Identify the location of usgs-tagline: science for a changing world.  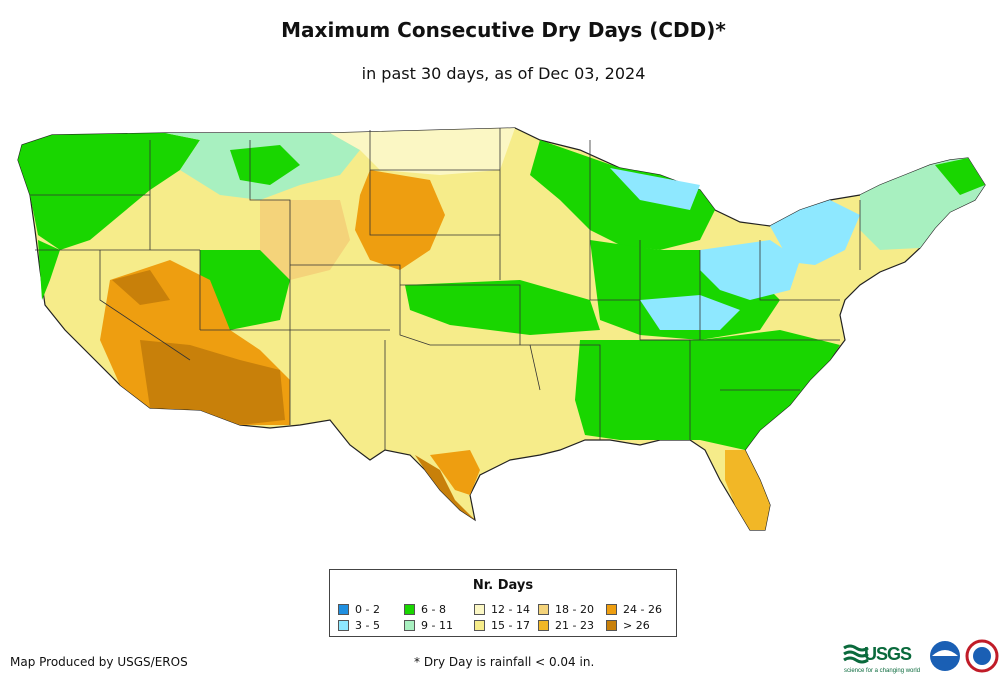
(882, 671).